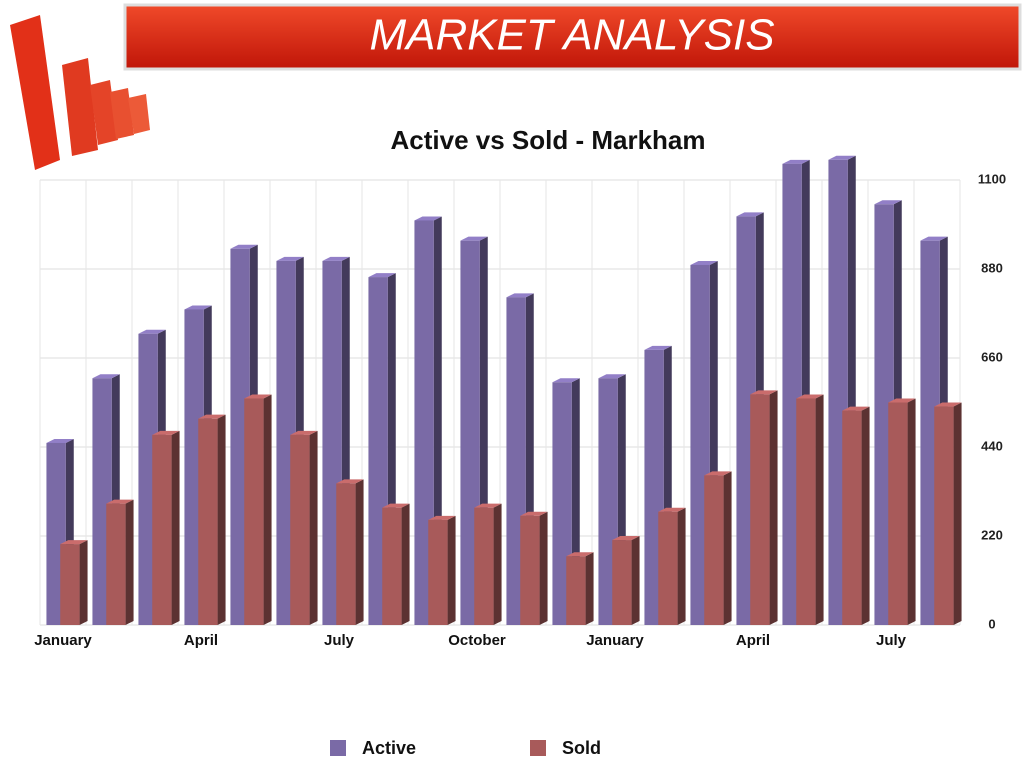 The height and width of the screenshot is (773, 1024). Describe the element at coordinates (477, 640) in the screenshot. I see `x-tick-label: October` at that location.